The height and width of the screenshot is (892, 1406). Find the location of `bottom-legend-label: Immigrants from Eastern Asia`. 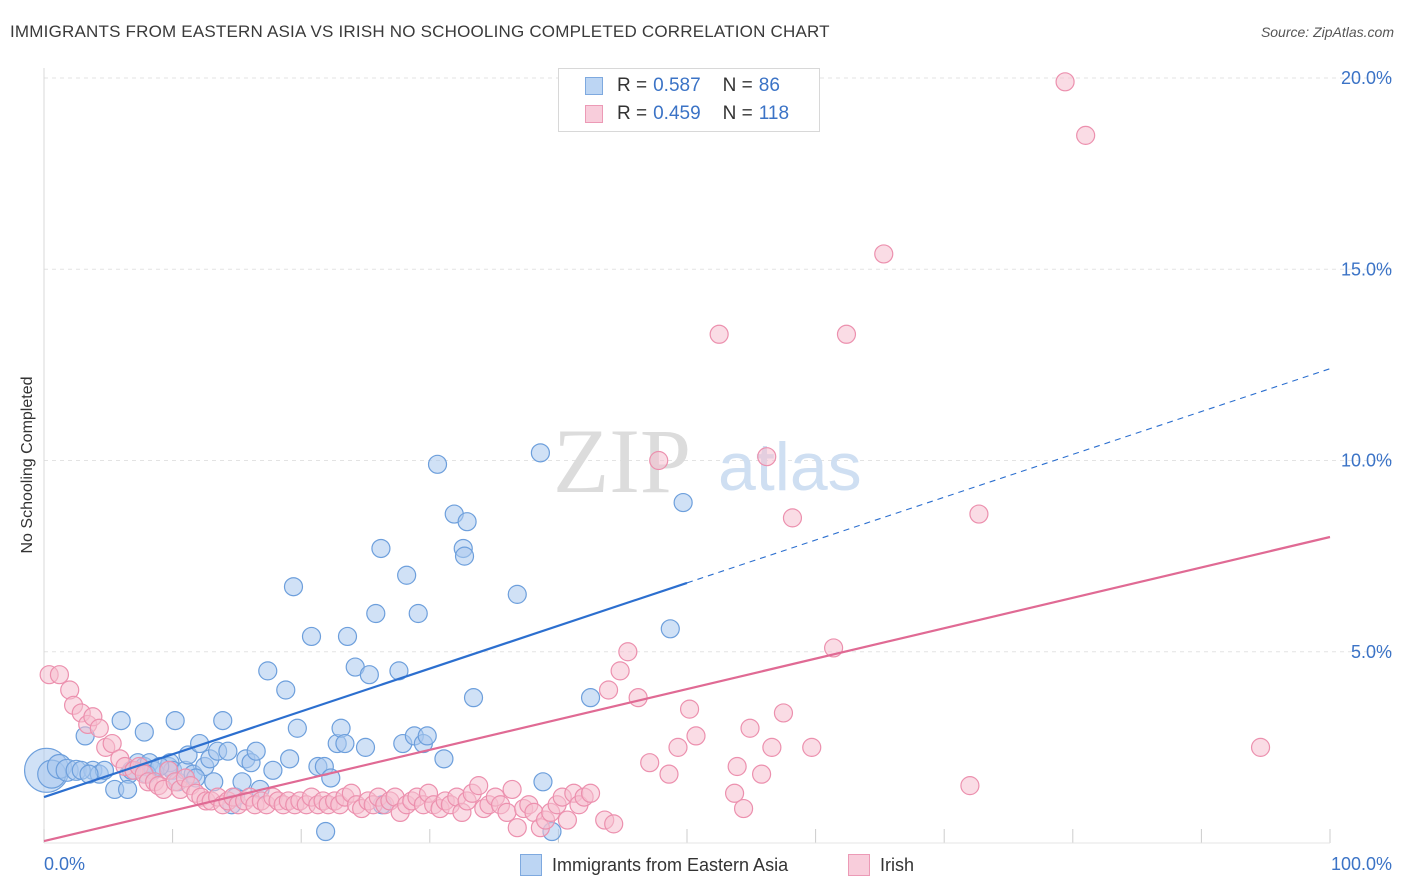

bottom-legend-label: Immigrants from Eastern Asia is located at coordinates (670, 864).